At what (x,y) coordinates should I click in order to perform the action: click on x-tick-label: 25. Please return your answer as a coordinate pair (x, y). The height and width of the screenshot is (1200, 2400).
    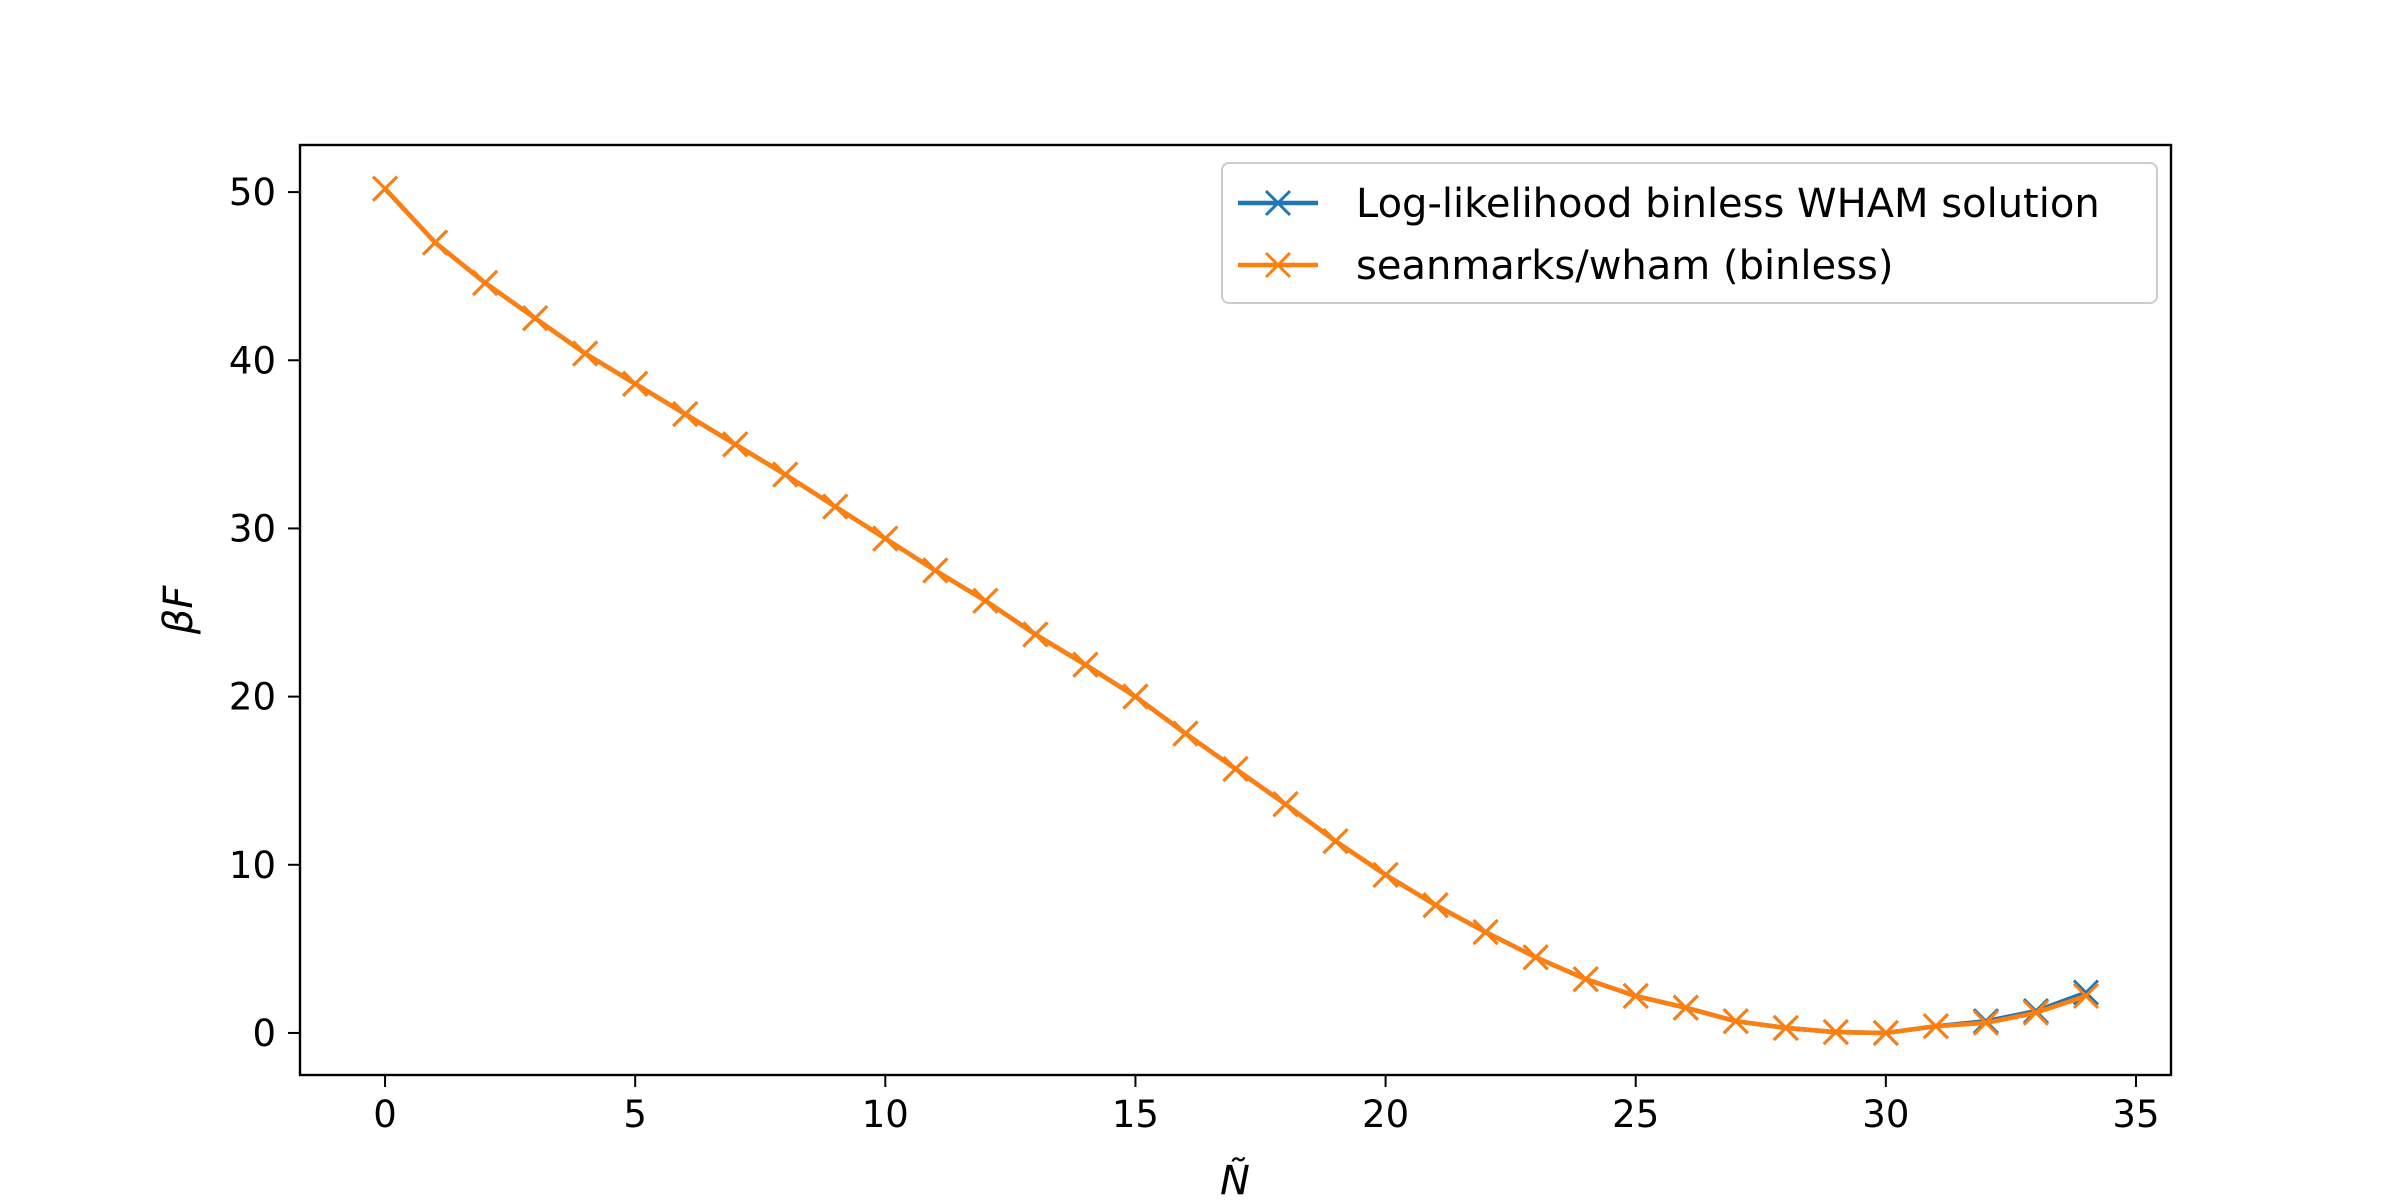
    Looking at the image, I should click on (1635, 1114).